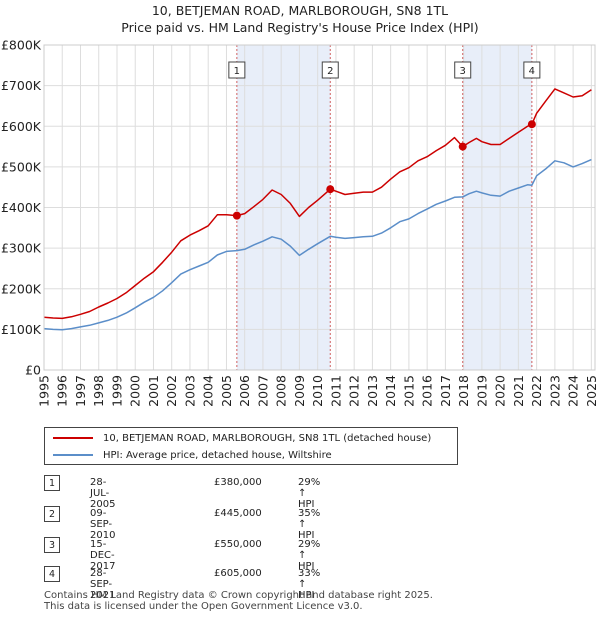 This screenshot has width=600, height=620. What do you see at coordinates (103, 555) in the screenshot?
I see `sale-date: 15-DEC-2017` at bounding box center [103, 555].